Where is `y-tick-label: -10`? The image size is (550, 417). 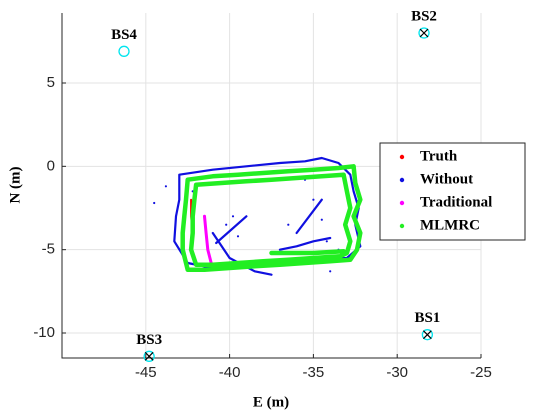 y-tick-label: -10 is located at coordinates (44, 332).